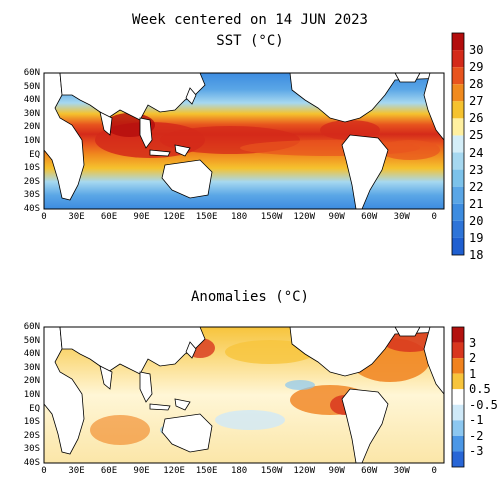 The image size is (500, 500). I want to click on colorbar-label: 2, so click(473, 358).